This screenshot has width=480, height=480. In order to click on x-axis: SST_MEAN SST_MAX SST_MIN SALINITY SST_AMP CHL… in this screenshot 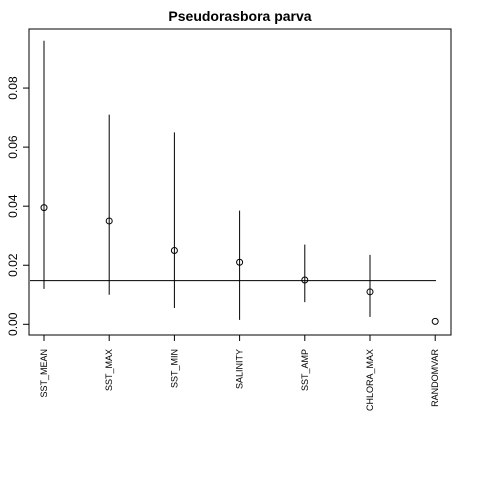, I will do `click(239, 372)`.